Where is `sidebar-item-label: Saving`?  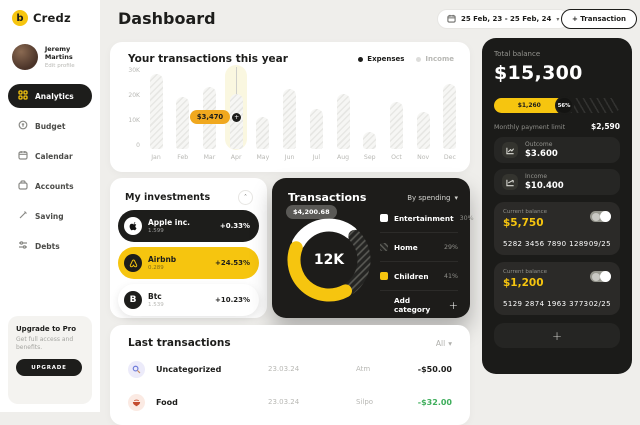
sidebar-item-label: Saving is located at coordinates (49, 216).